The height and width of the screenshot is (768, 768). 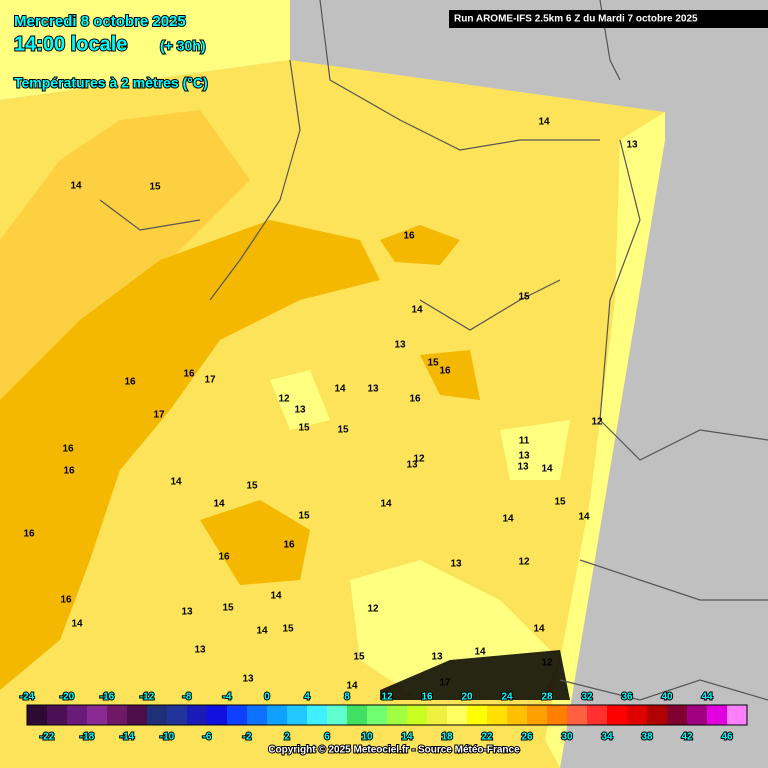 I want to click on legend-label: 14, so click(x=407, y=737).